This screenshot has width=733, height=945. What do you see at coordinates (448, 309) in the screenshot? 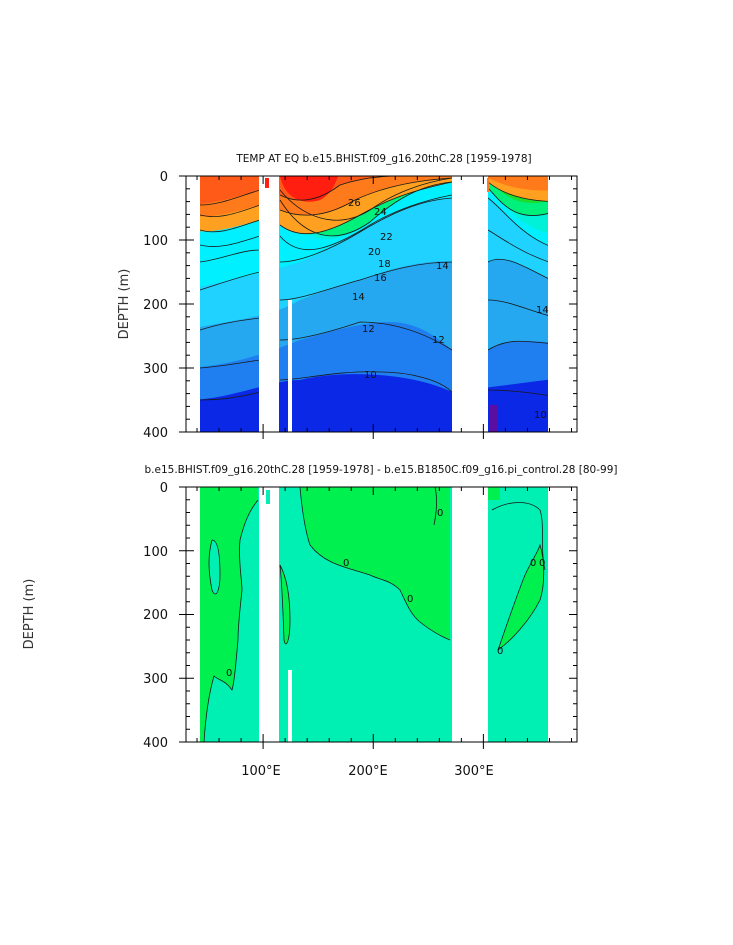
I see `temp-contour-labels: 26 24 22 20 18 16 14 14 14 12 12 10 10` at bounding box center [448, 309].